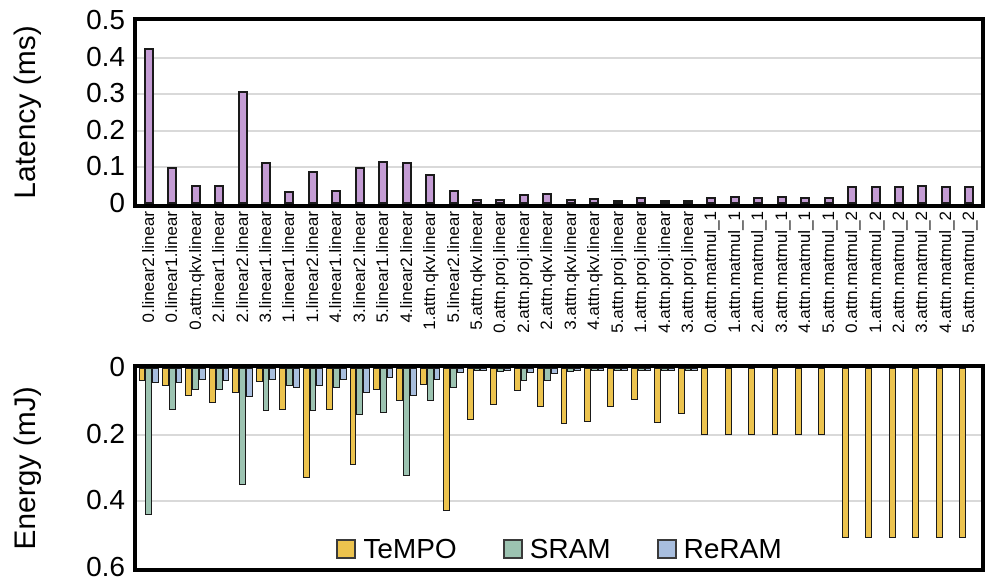 The height and width of the screenshot is (584, 988). Describe the element at coordinates (570, 548) in the screenshot. I see `legend-label-sram: SRAM` at that location.